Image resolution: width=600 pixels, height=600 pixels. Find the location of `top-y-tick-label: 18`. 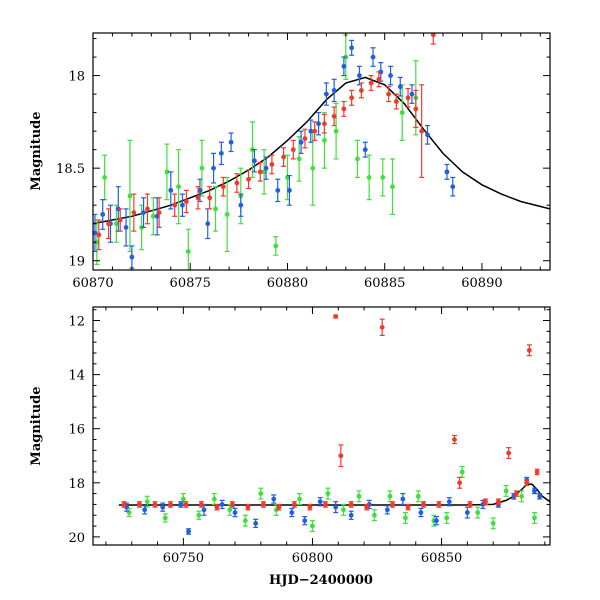

top-y-tick-label: 18 is located at coordinates (76, 77).